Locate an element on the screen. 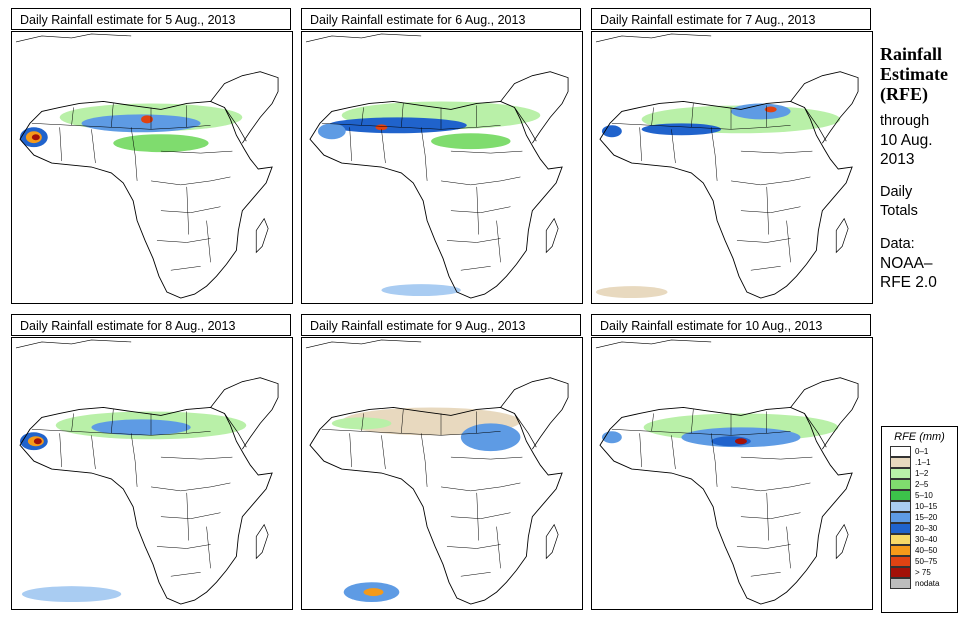 The height and width of the screenshot is (626, 967). legend-label: 0–1 is located at coordinates (922, 451).